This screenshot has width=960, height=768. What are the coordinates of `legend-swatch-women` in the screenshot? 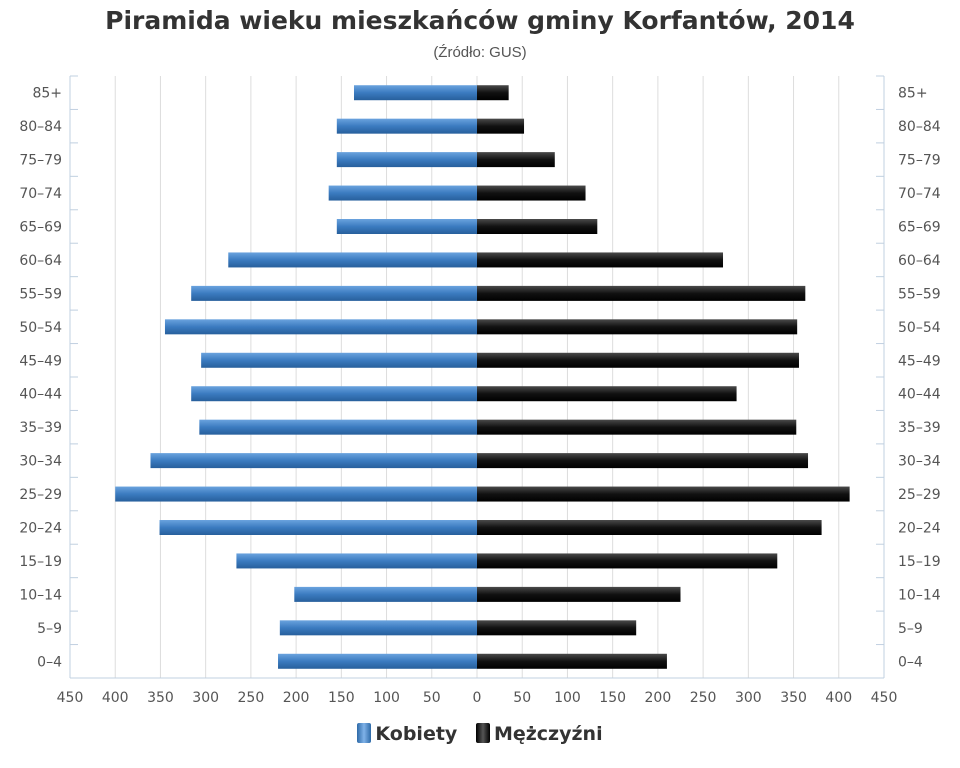 It's located at (364, 732).